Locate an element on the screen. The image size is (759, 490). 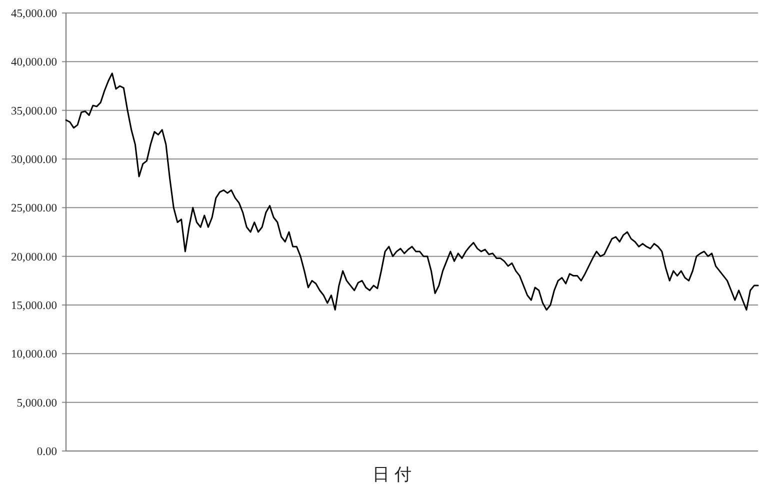
x-axis-title: 日 付 is located at coordinates (392, 475).